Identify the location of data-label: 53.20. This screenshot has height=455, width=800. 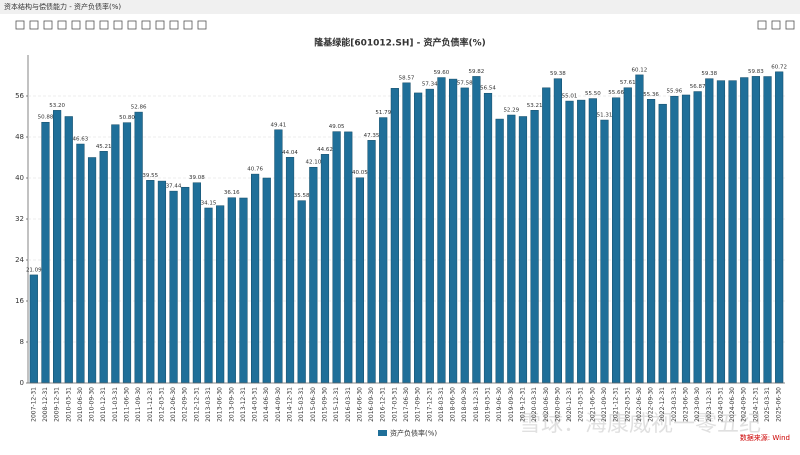
(57, 106).